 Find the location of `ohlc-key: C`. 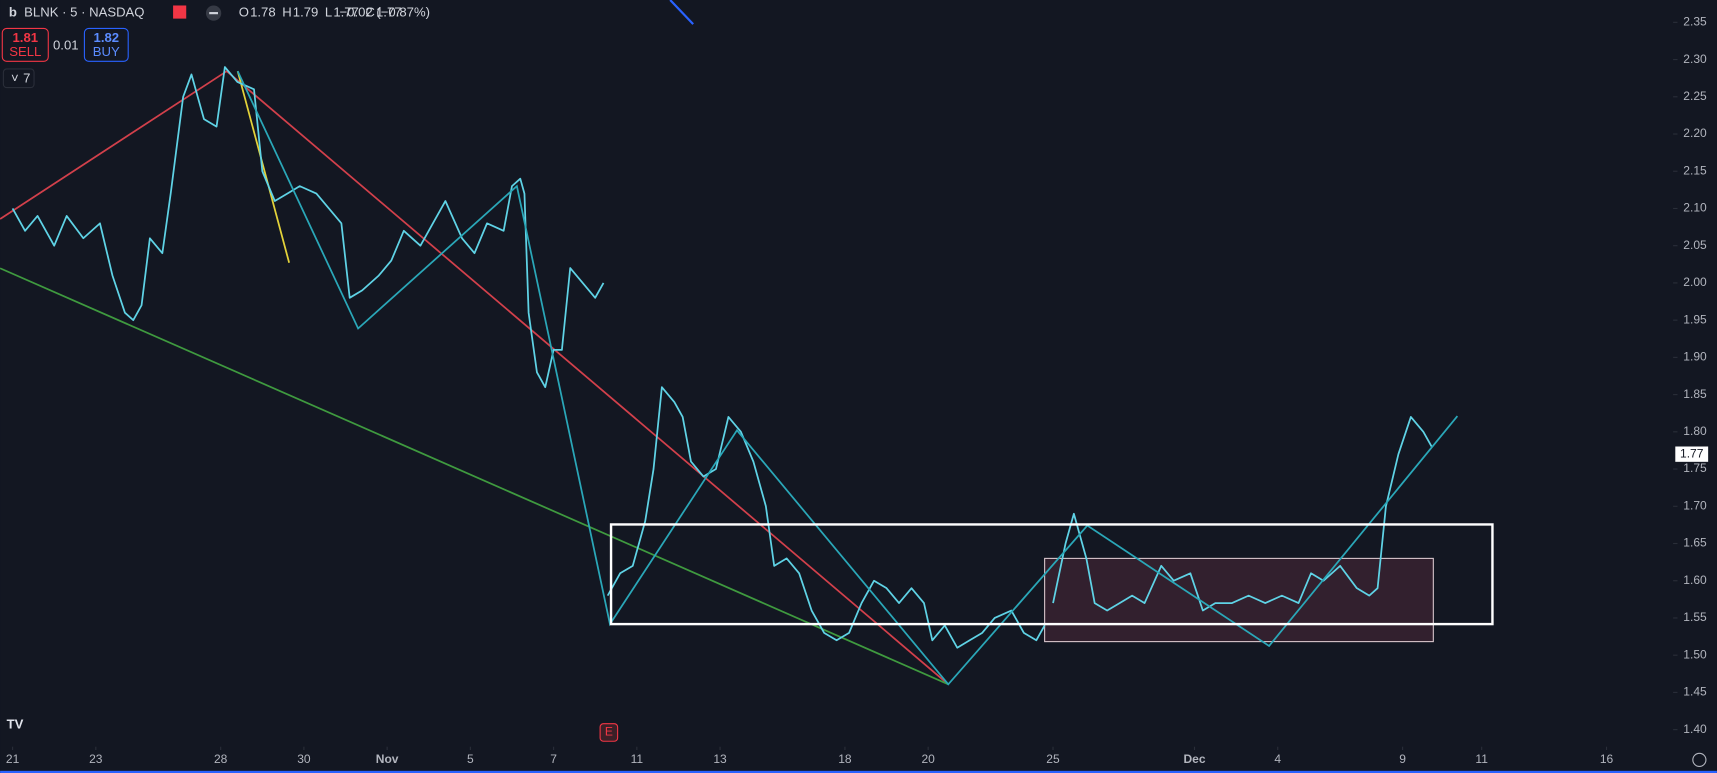

ohlc-key: C is located at coordinates (369, 12).